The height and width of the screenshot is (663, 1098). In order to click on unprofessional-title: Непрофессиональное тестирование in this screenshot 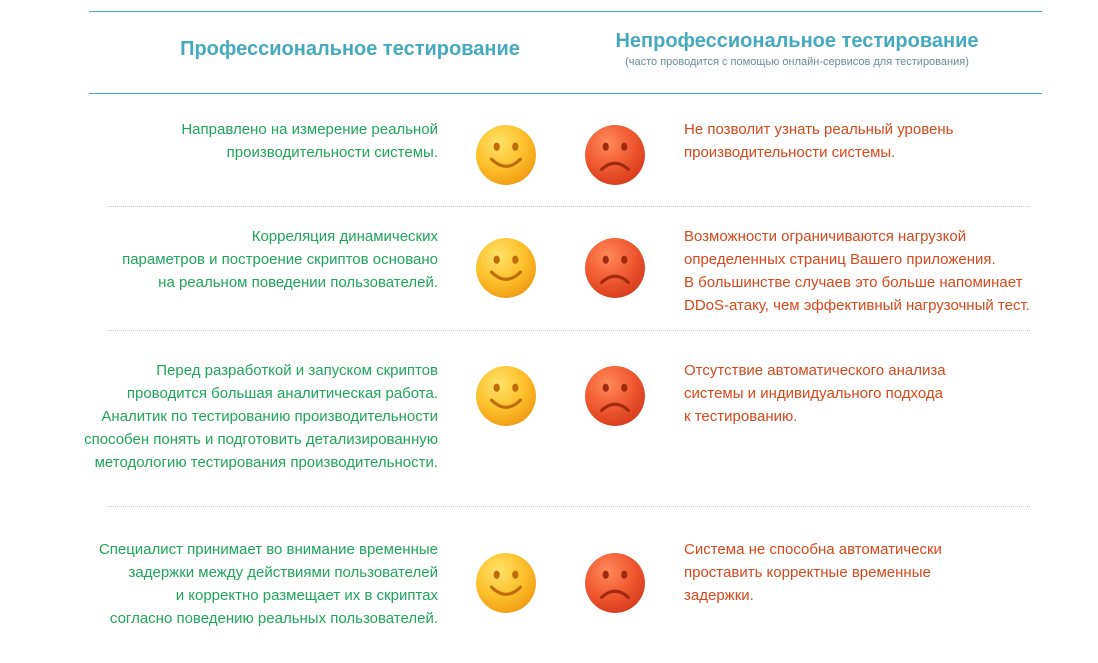, I will do `click(797, 41)`.